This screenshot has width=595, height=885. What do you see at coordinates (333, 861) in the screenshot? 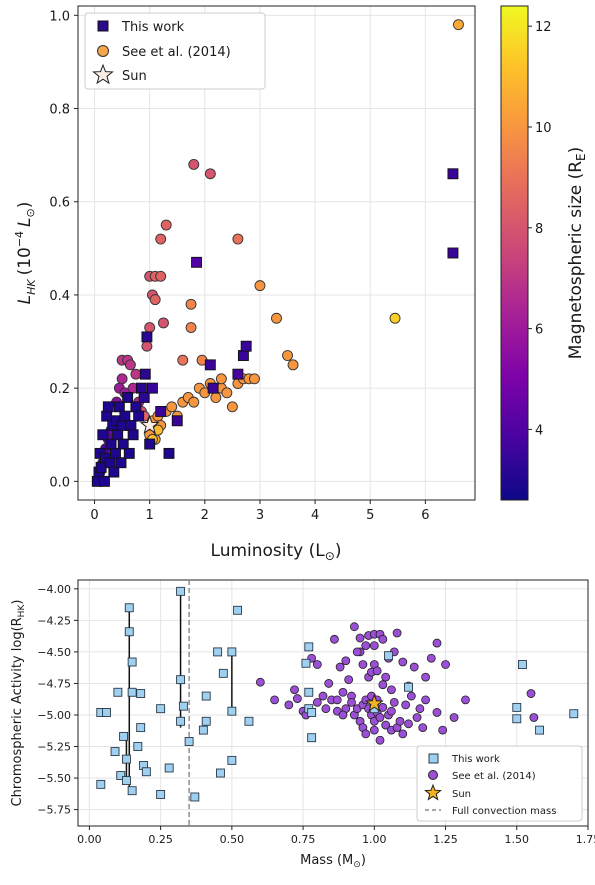
I see `bottom-x-axis-label: Mass (M⊙)` at bounding box center [333, 861].